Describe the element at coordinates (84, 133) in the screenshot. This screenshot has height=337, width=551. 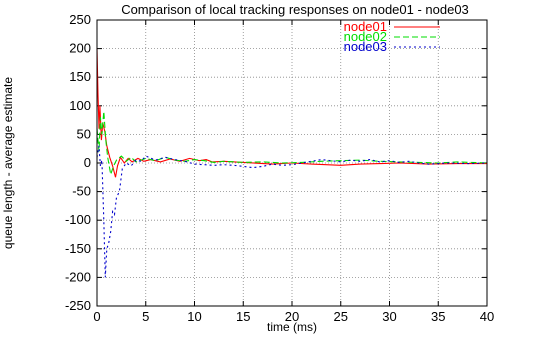
I see `y-tick-label: 50` at that location.